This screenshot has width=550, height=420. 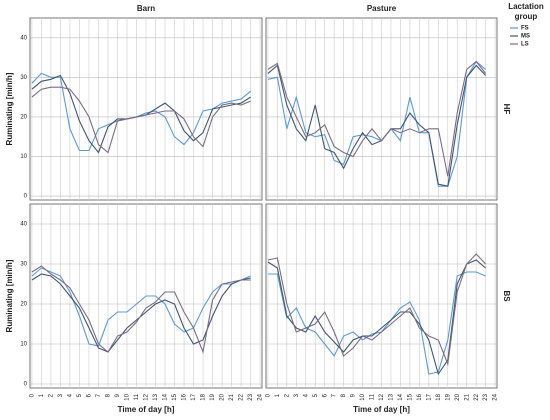 What do you see at coordinates (506, 109) in the screenshot?
I see `row-label: HF` at bounding box center [506, 109].